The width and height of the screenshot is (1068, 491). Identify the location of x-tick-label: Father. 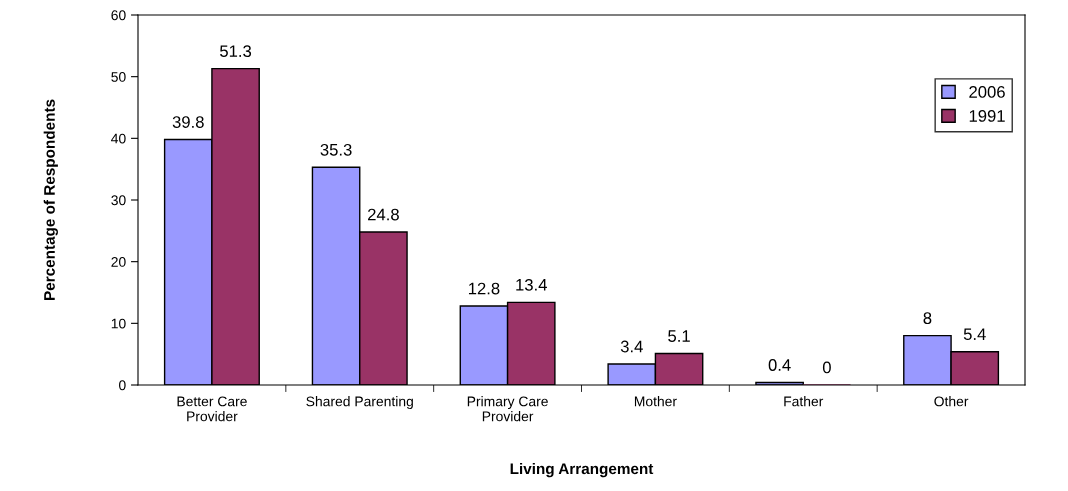
(804, 401).